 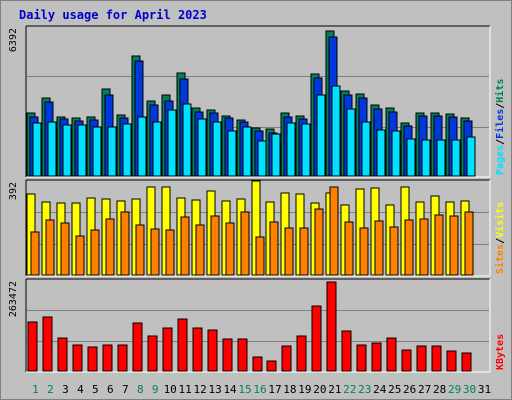 I want to click on chart-title: Daily usage for April 2023, so click(x=113, y=15).